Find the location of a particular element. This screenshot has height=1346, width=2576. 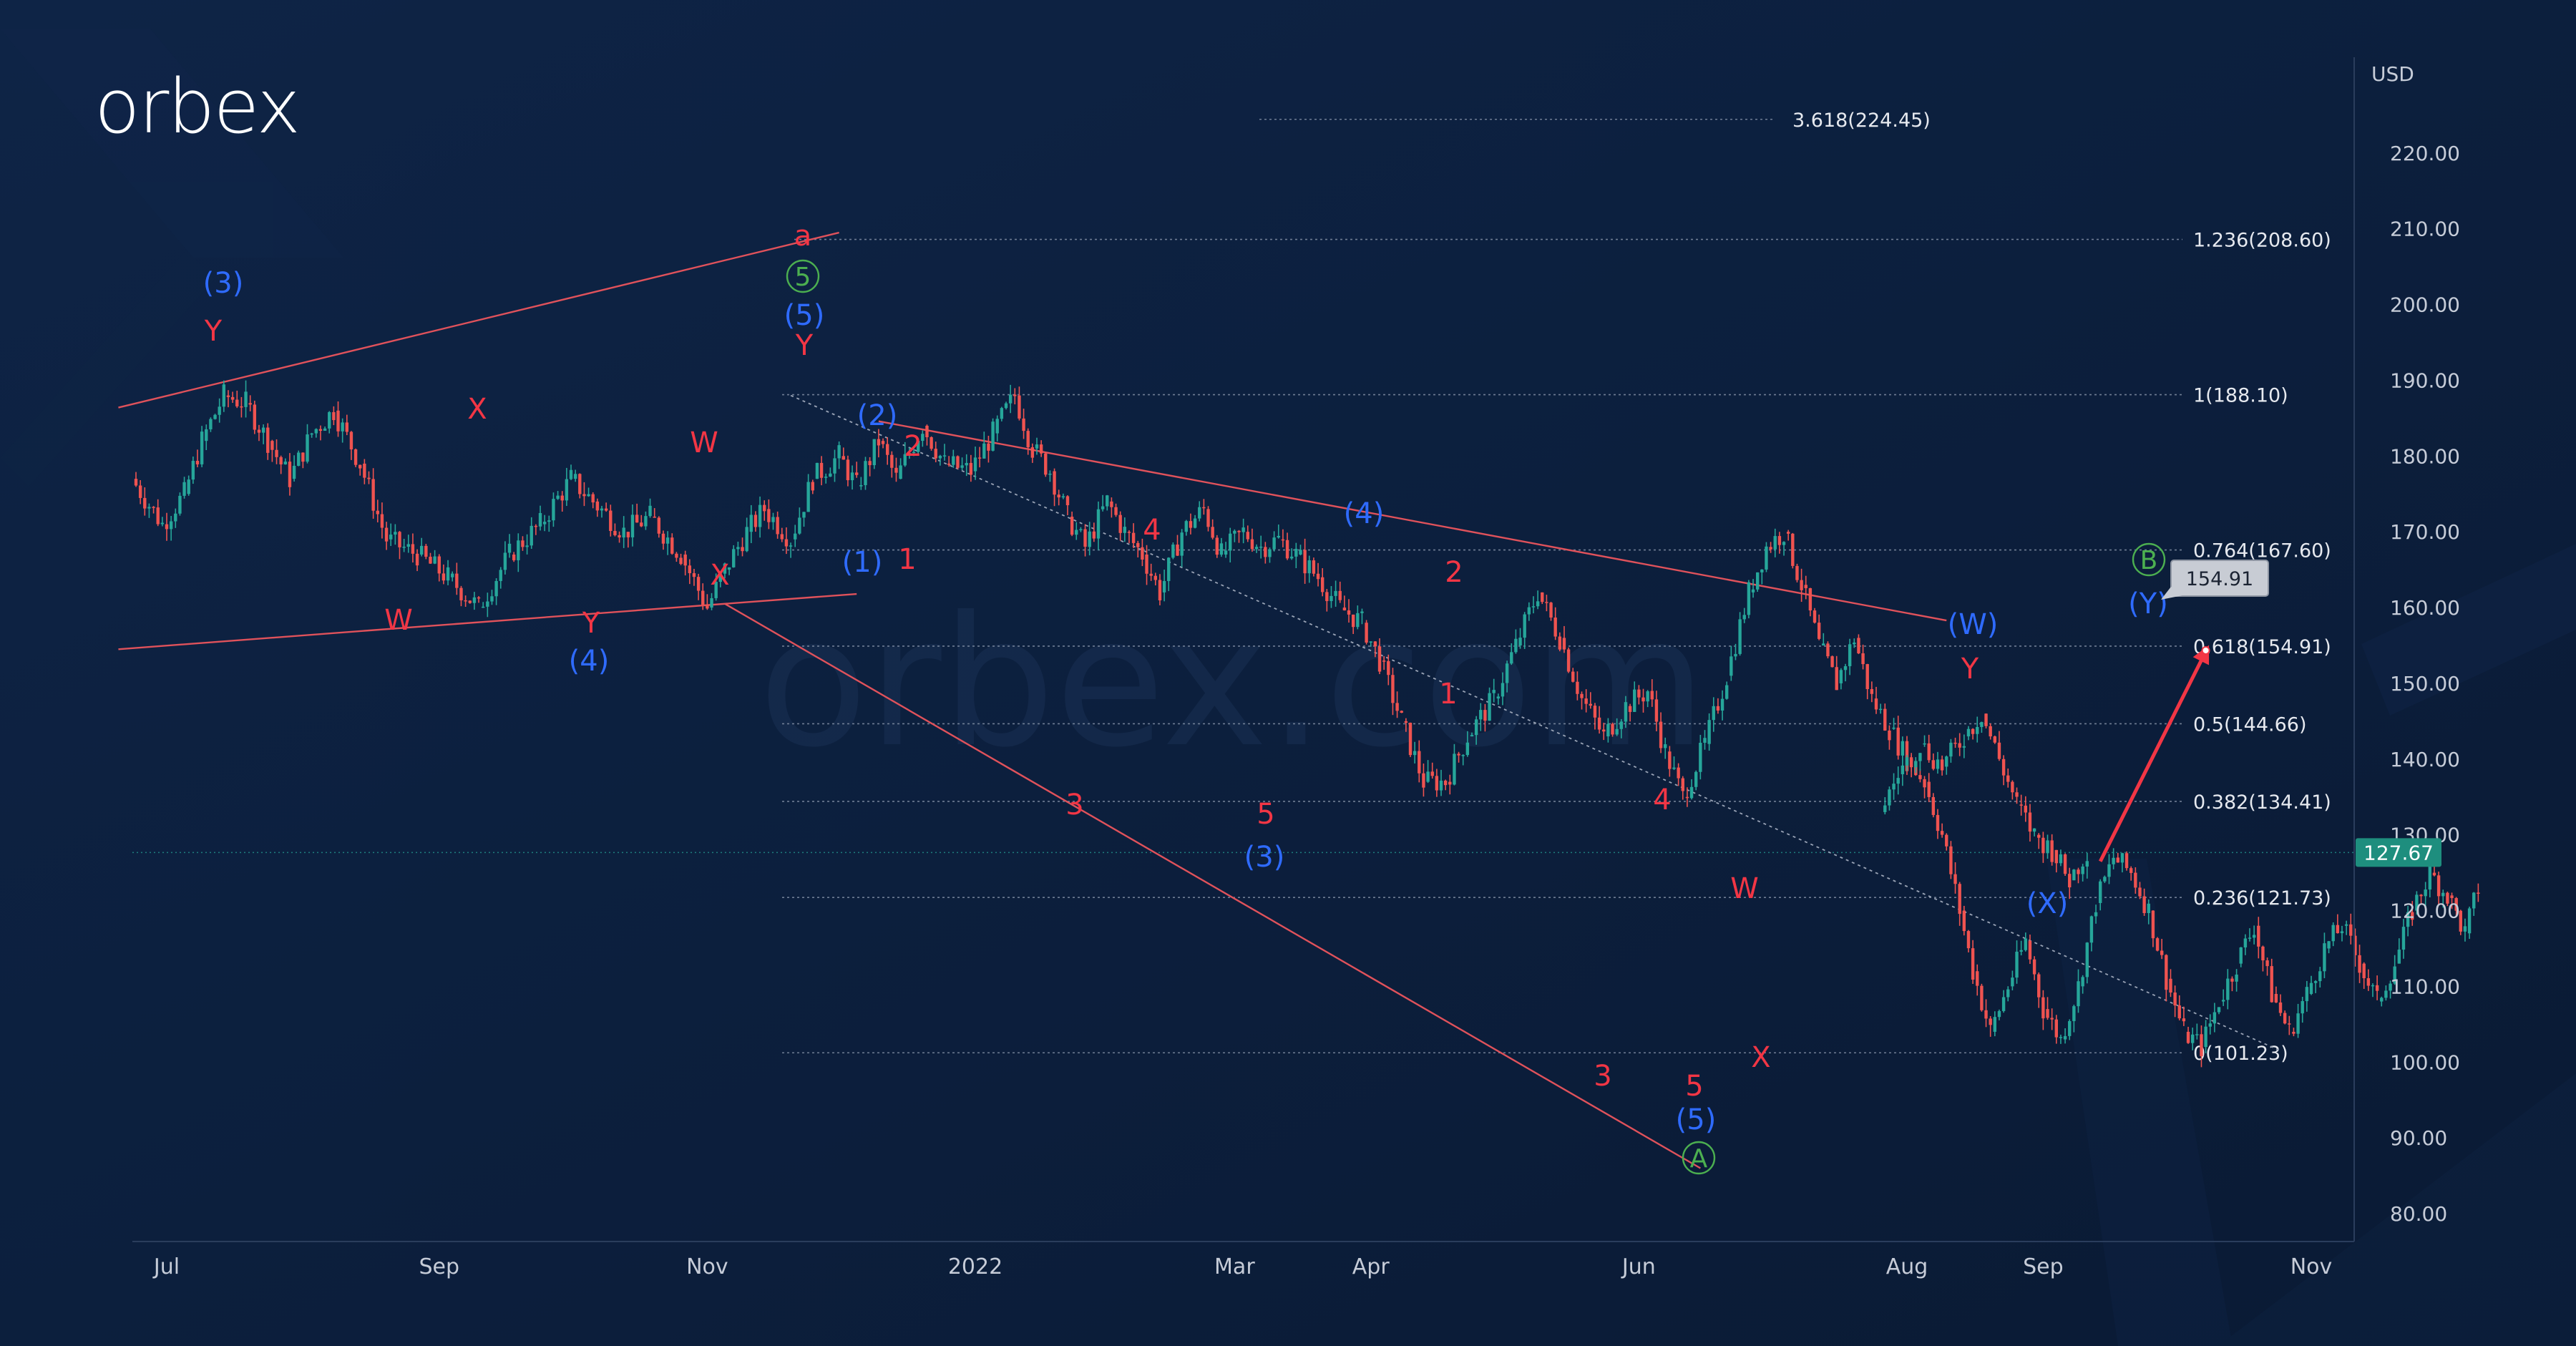

wave-label: W is located at coordinates (1744, 888).